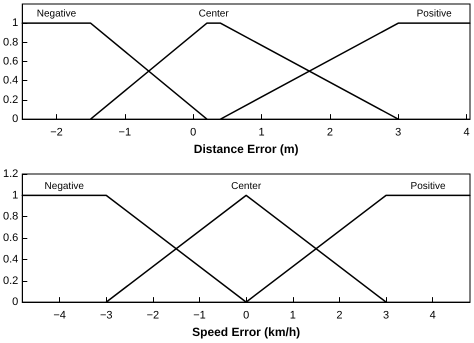 The image size is (474, 343). I want to click on x-axis-title: Speed Error (km/h), so click(246, 332).